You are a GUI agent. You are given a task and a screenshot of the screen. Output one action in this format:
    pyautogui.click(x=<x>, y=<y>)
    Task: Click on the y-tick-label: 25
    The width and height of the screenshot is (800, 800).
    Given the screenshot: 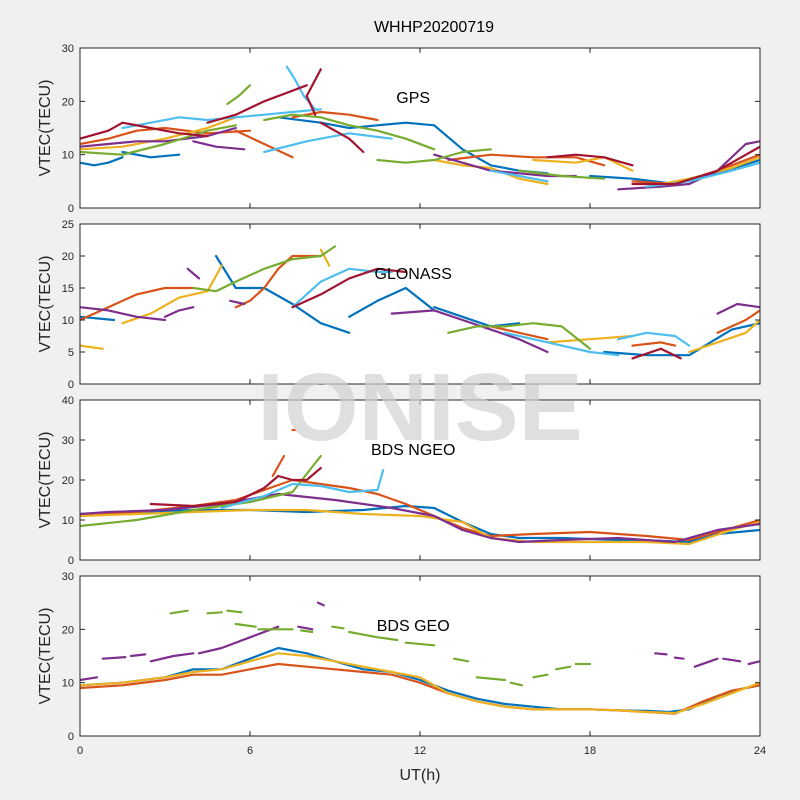 What is the action you would take?
    pyautogui.click(x=68, y=225)
    